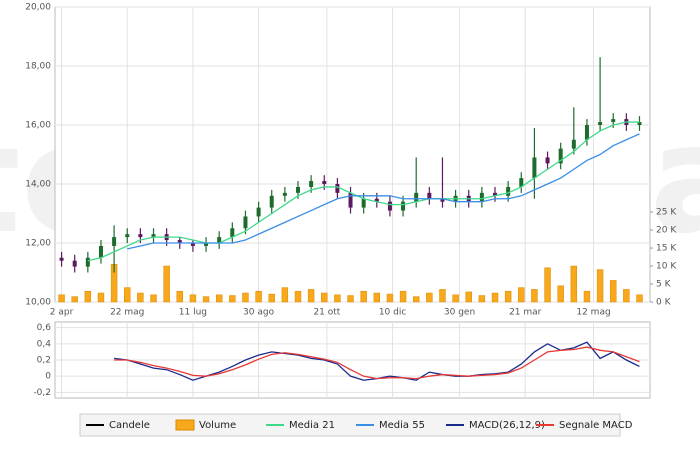  Describe the element at coordinates (38, 67) in the screenshot. I see `y-tick-label: 18,00` at that location.